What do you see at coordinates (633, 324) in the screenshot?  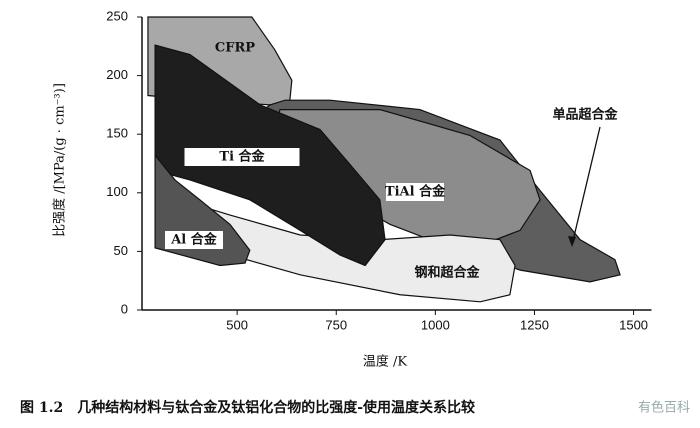 I see `x-tick-label: 1500` at bounding box center [633, 324].